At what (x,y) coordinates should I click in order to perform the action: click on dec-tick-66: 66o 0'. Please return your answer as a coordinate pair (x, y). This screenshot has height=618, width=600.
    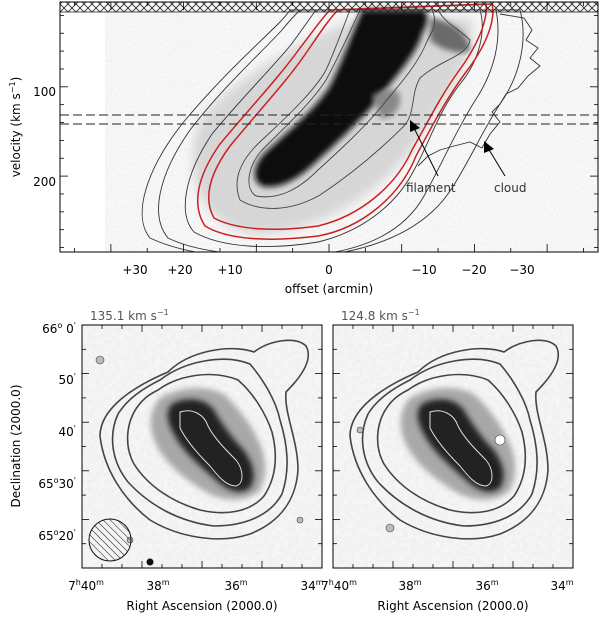
    Looking at the image, I should click on (59, 328).